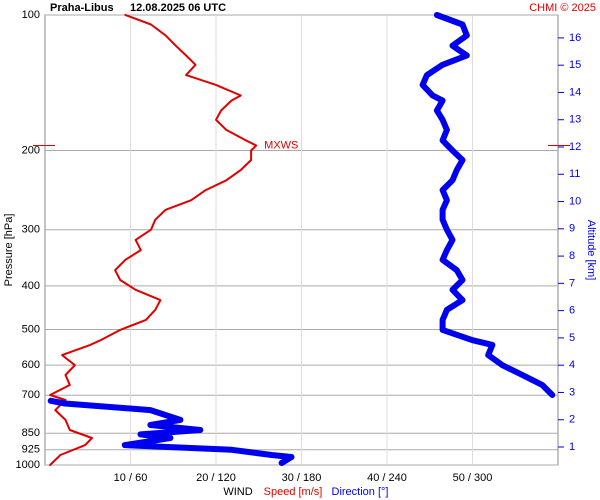  What do you see at coordinates (31, 433) in the screenshot?
I see `y-tick-label: 850` at bounding box center [31, 433].